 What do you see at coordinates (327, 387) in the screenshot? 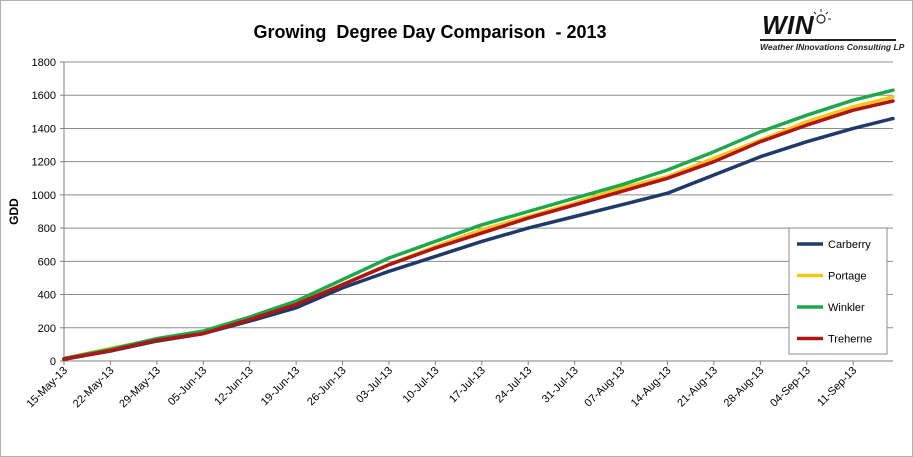
I see `x-tick-label: 26-Jun-13` at bounding box center [327, 387].